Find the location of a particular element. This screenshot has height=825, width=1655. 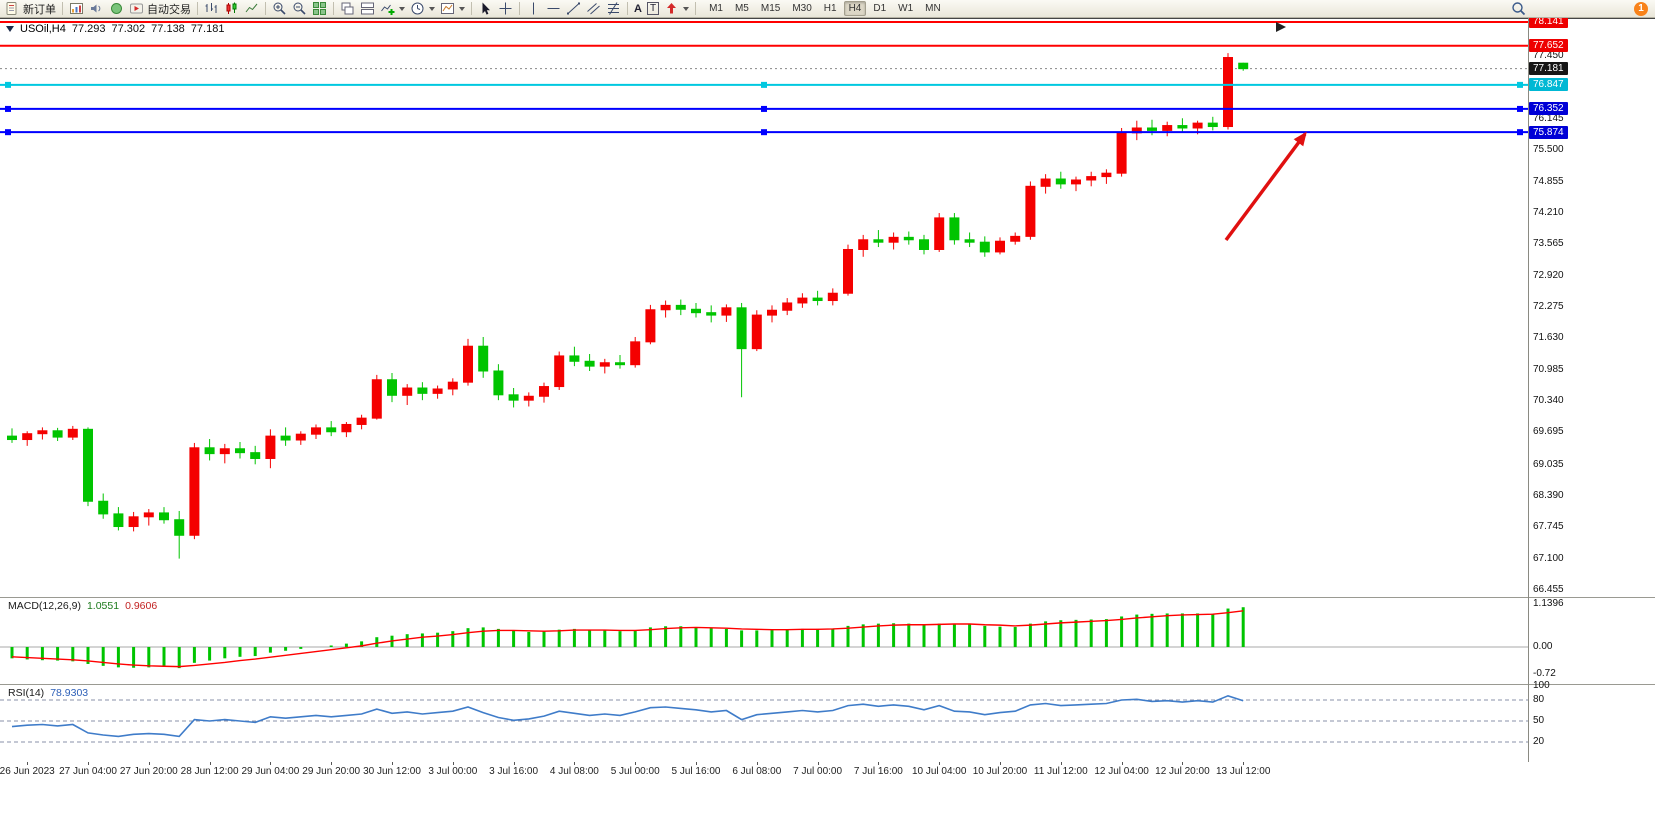

alerts-button is located at coordinates (96, 9).